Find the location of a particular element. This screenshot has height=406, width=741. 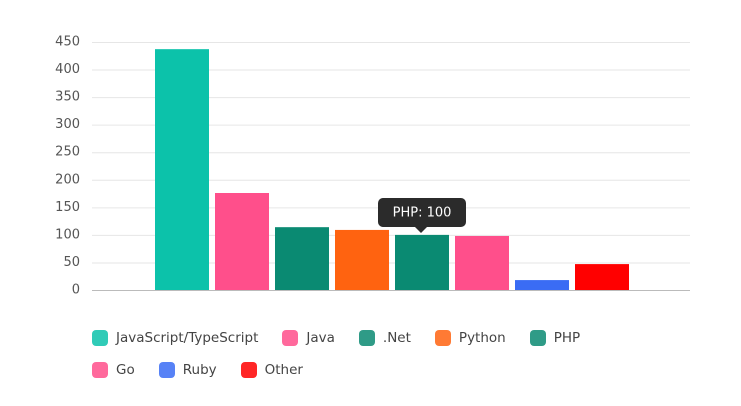

legend-item: Other is located at coordinates (271, 370).